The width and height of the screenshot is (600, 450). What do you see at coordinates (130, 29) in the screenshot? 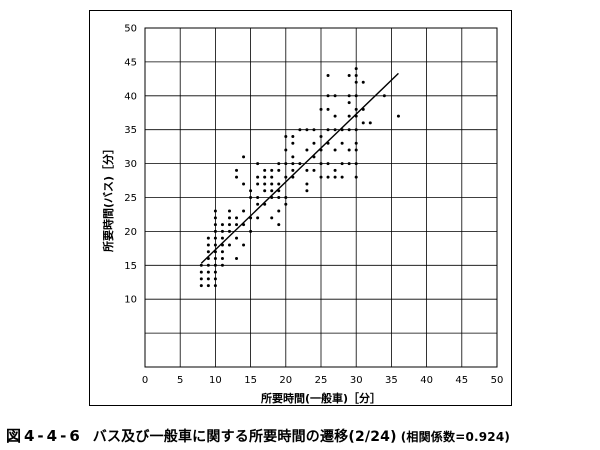
I see `y-tick-label: 50` at bounding box center [130, 29].